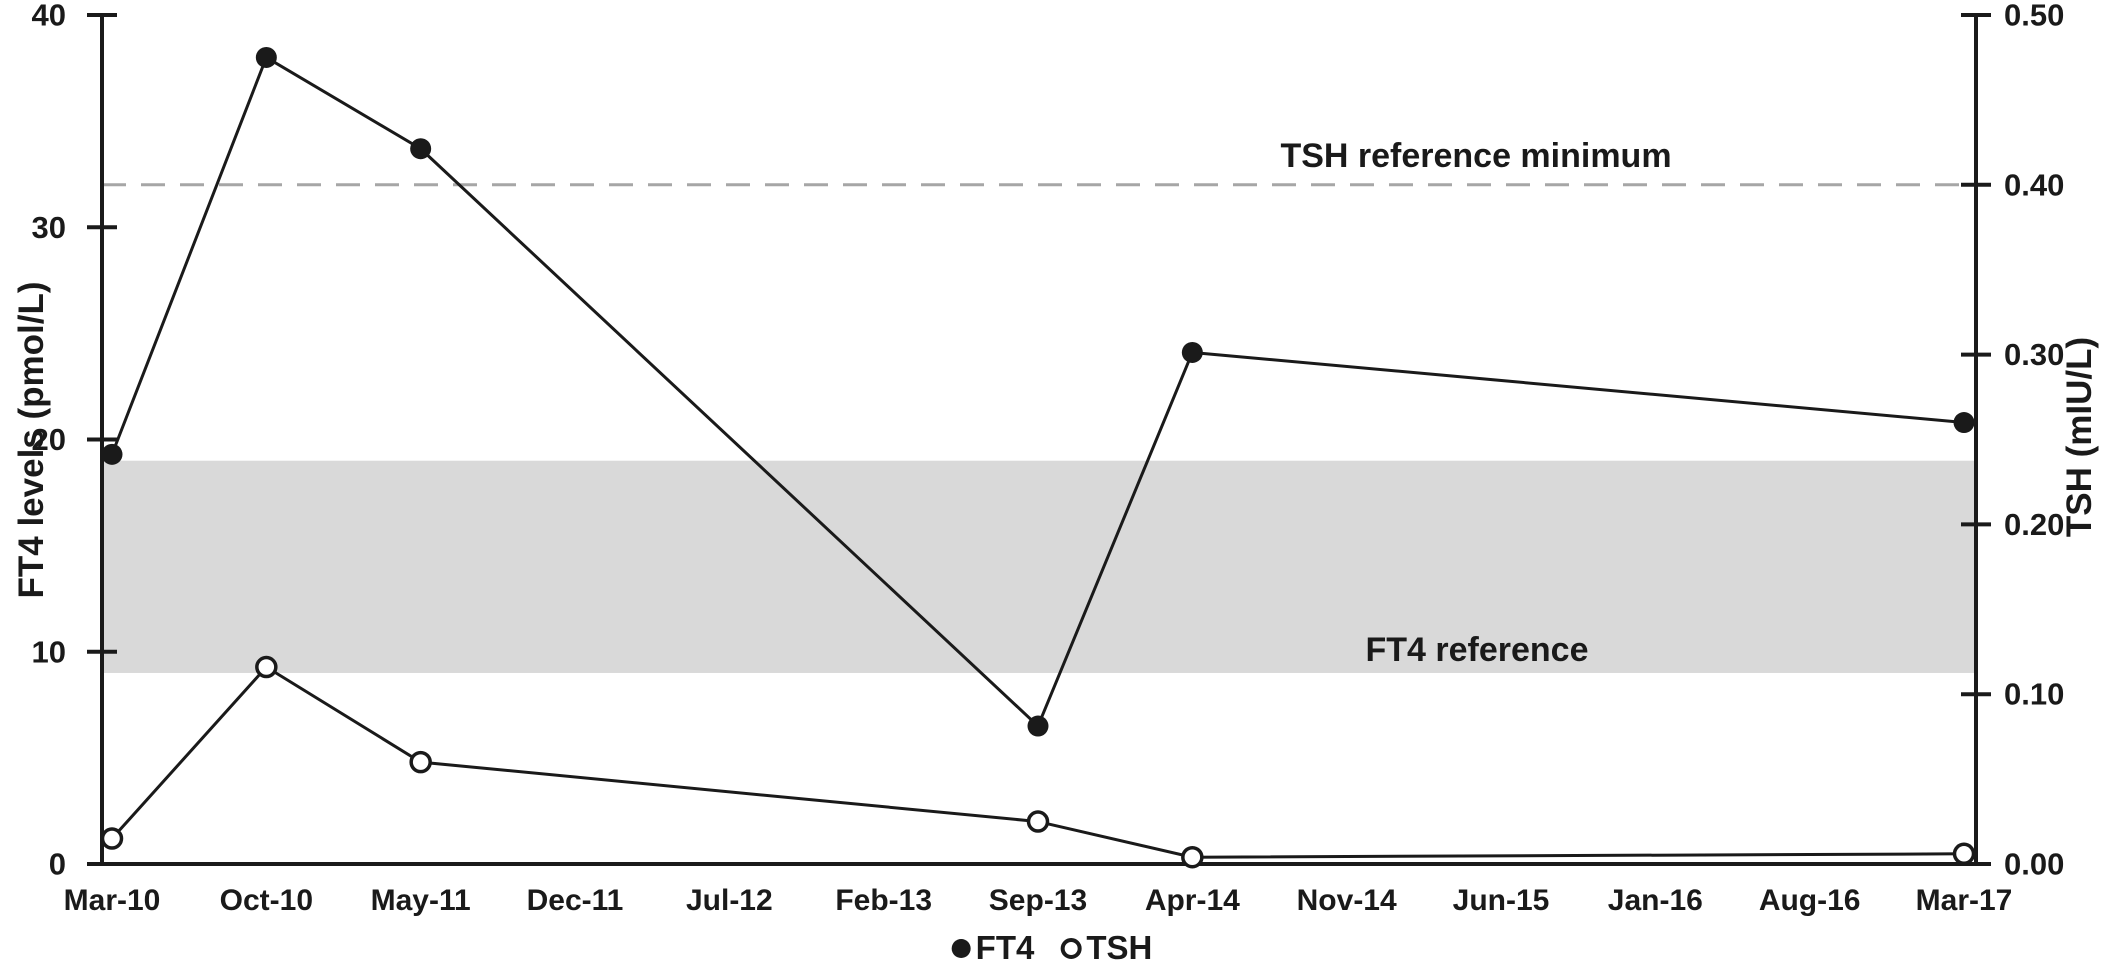  I want to click on ft4-reference-label: FT4 reference, so click(1477, 650).